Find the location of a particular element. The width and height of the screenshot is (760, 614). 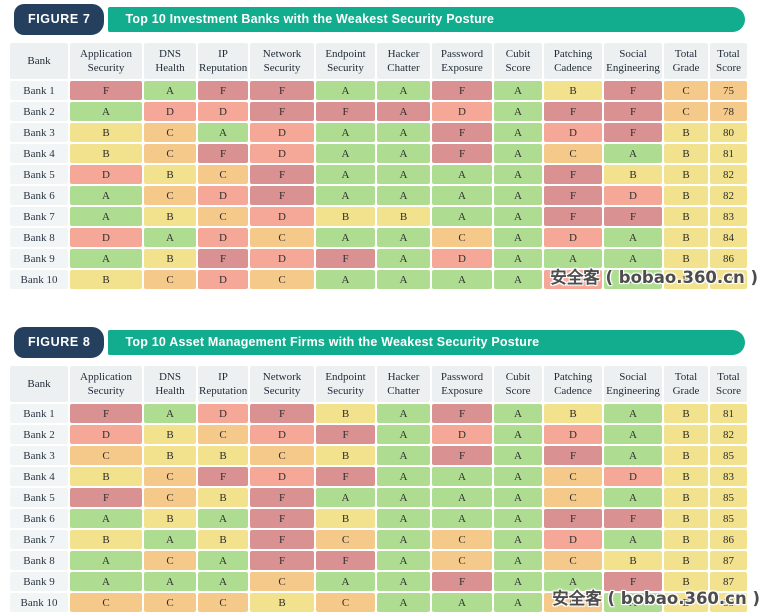

bank-label: Bank 10 is located at coordinates (39, 602).